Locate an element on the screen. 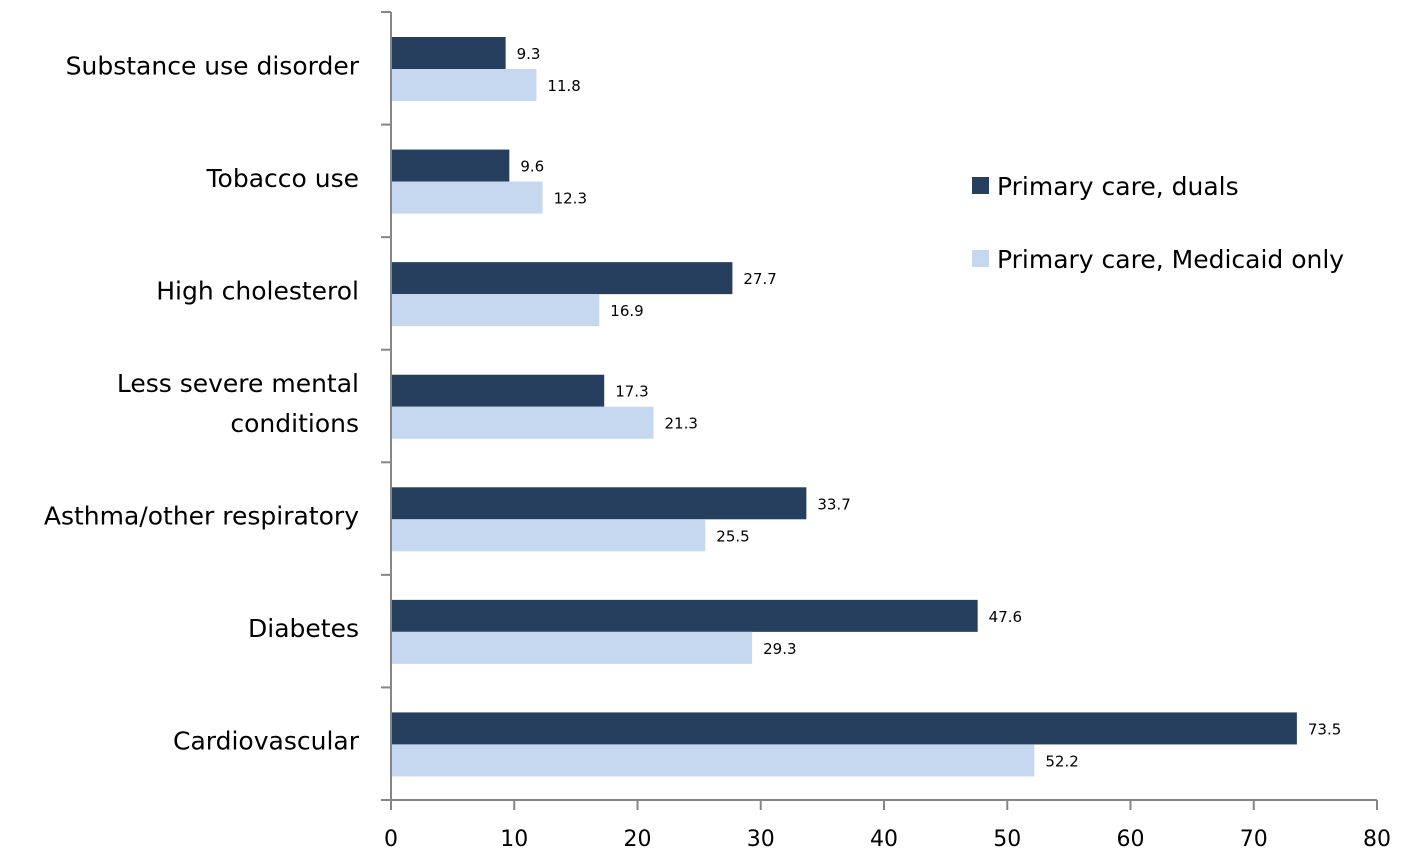 This screenshot has width=1406, height=866. category-label: Tobacco use is located at coordinates (283, 178).